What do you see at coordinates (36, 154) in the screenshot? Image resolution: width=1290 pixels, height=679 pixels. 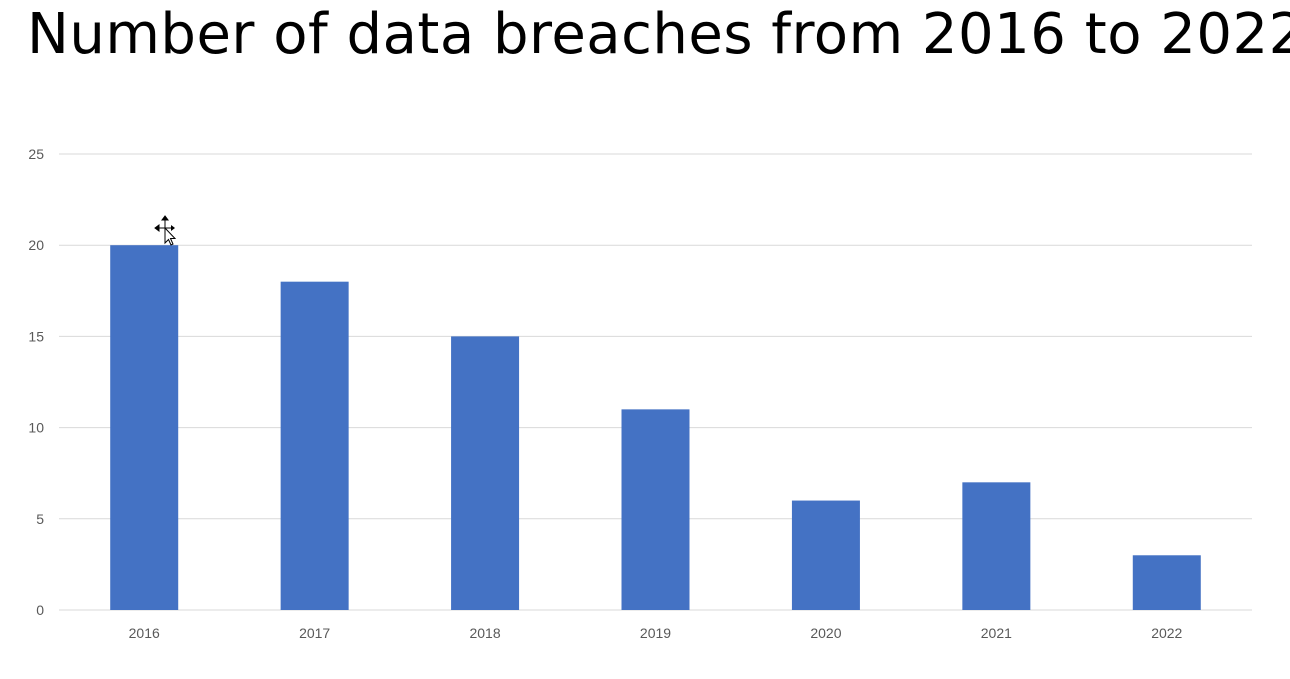 I see `y-tick-label: 25` at bounding box center [36, 154].